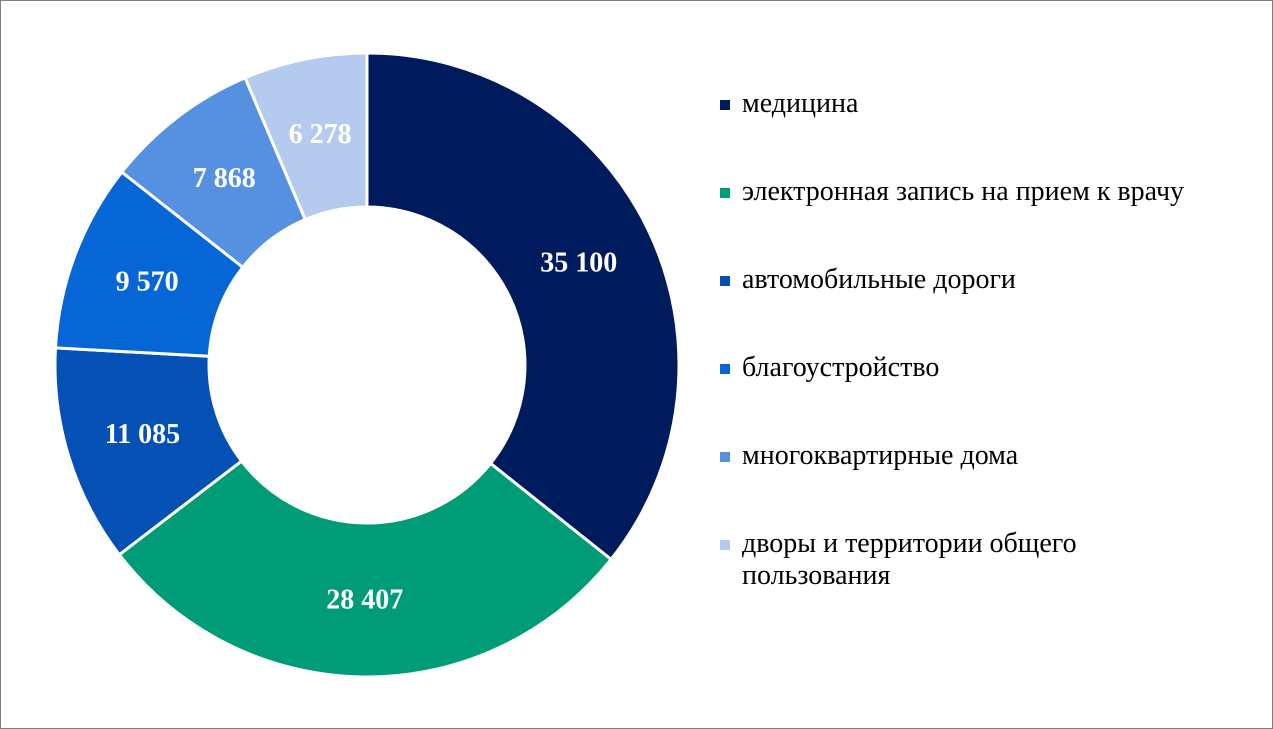 This screenshot has height=729, width=1273. What do you see at coordinates (800, 103) in the screenshot?
I see `legend-label: медицина` at bounding box center [800, 103].